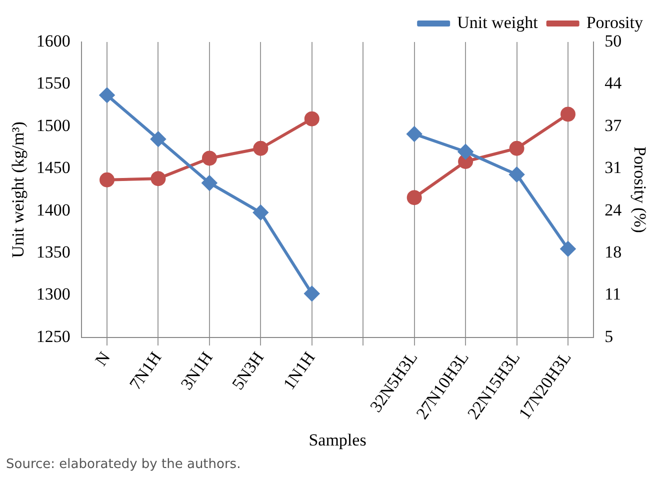 This screenshot has width=663, height=485. Describe the element at coordinates (337, 440) in the screenshot. I see `x-axis-title: Samples` at that location.